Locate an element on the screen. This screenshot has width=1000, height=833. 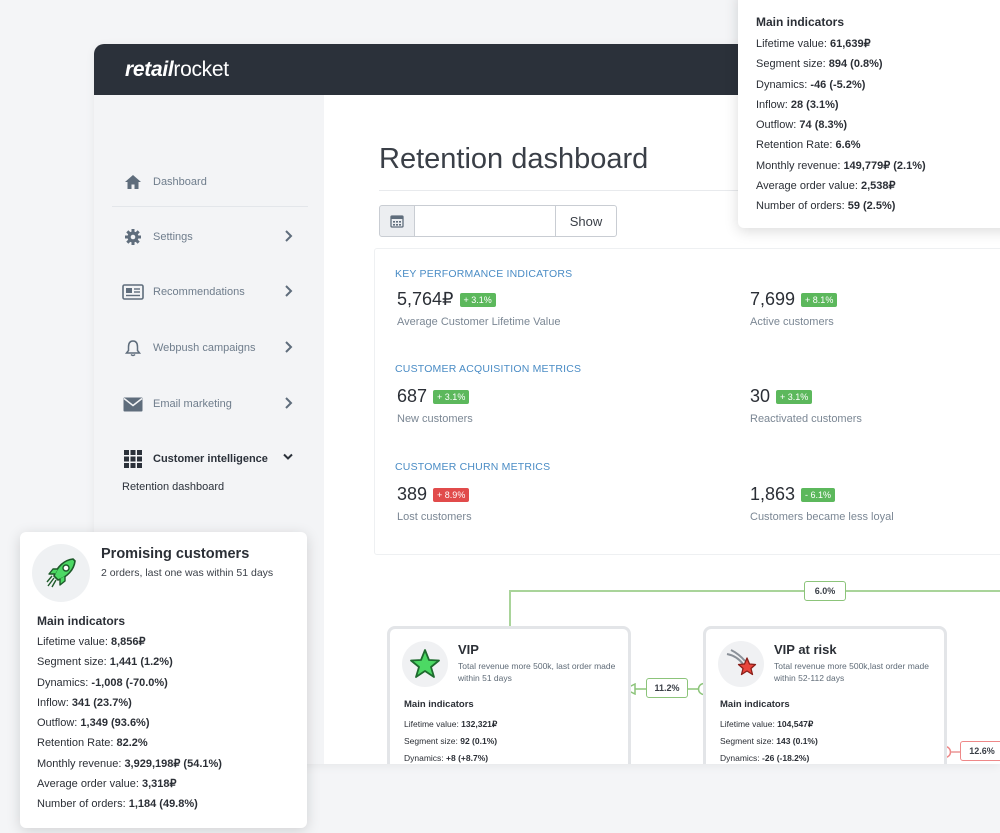
sidebar-item-label: Recommendations is located at coordinates (199, 292).